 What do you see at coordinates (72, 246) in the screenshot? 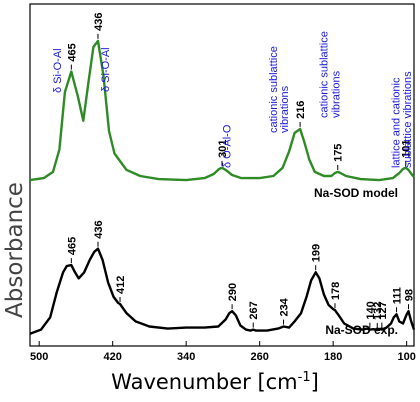
I see `peak-label-exp-465: 465` at bounding box center [72, 246].